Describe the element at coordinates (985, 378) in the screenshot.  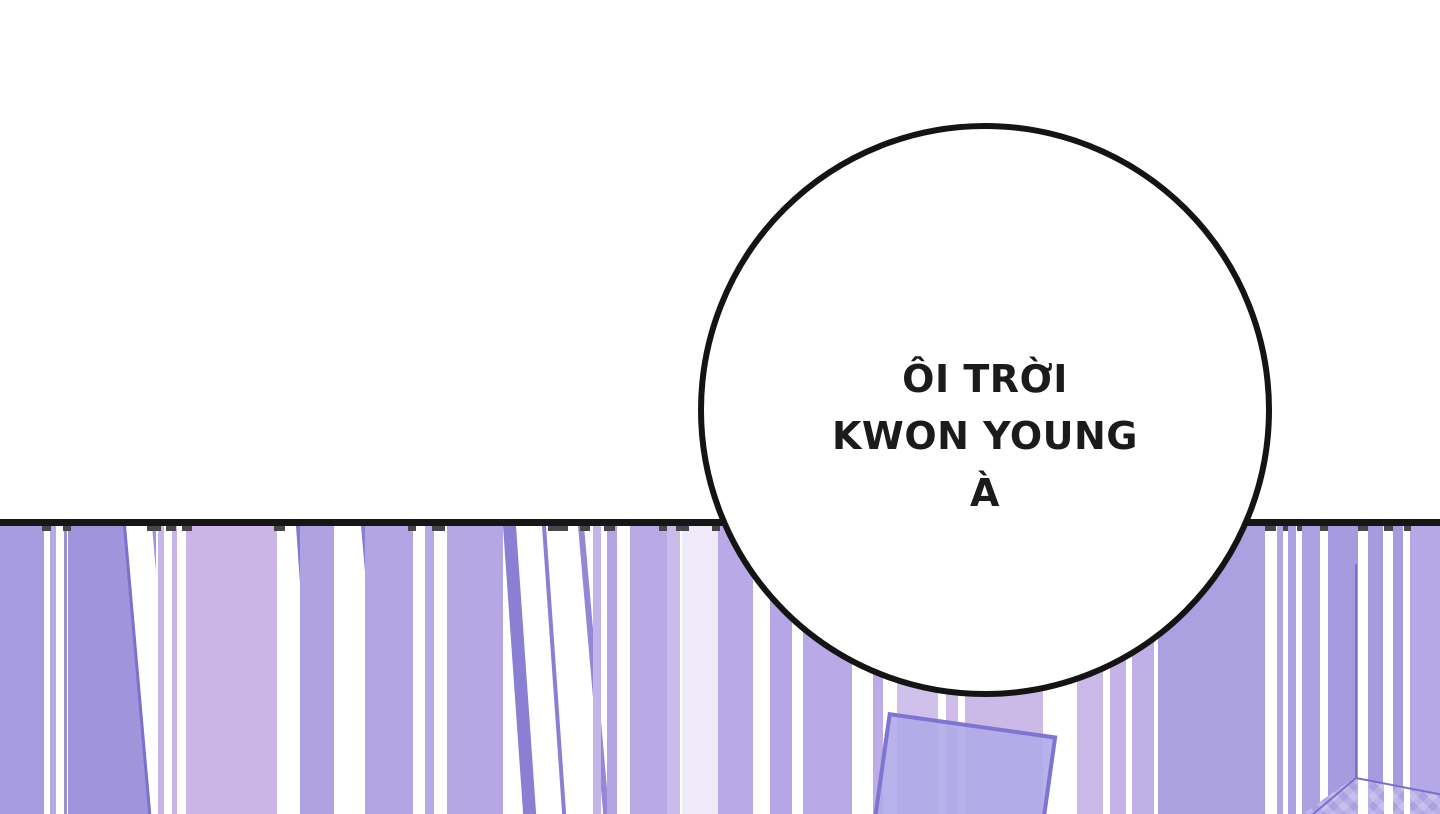
I see `speech-line: ÔI TRỜI` at that location.